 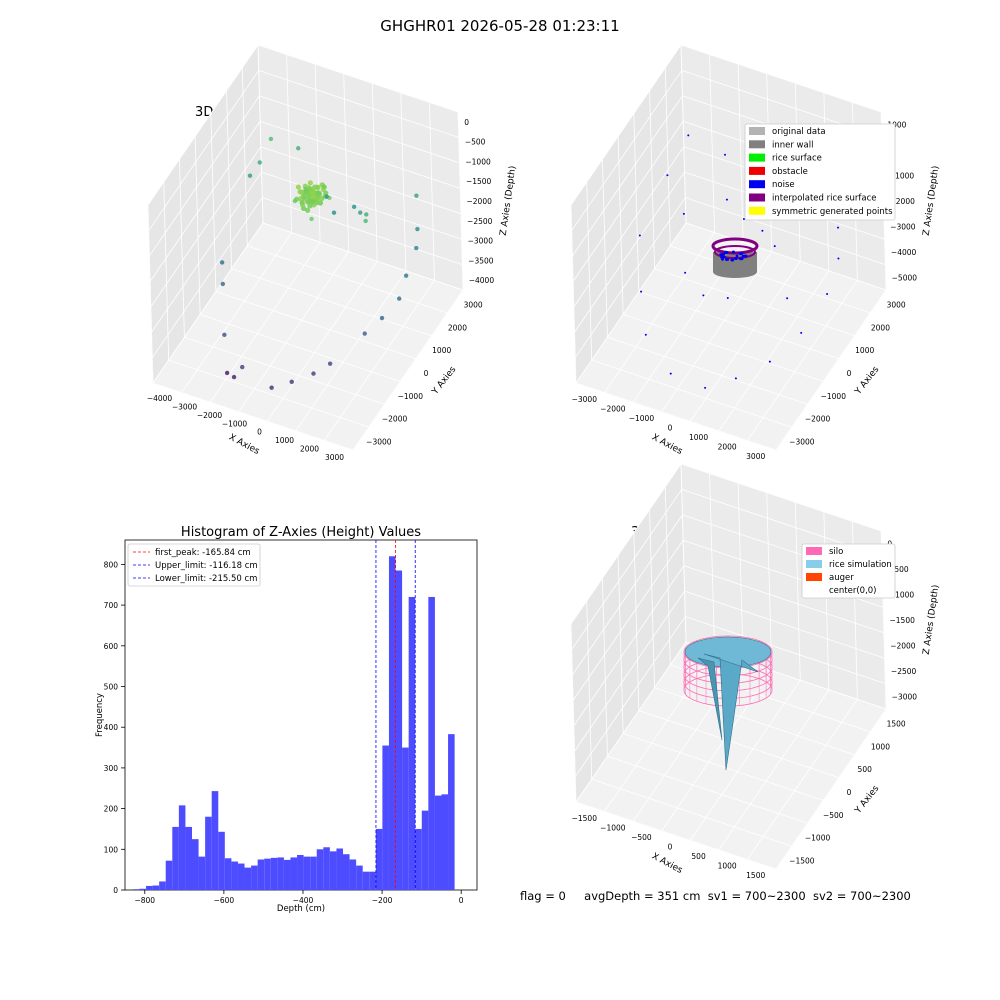 What do you see at coordinates (480, 201) in the screenshot?
I see `raw-ztick: −2000` at bounding box center [480, 201].